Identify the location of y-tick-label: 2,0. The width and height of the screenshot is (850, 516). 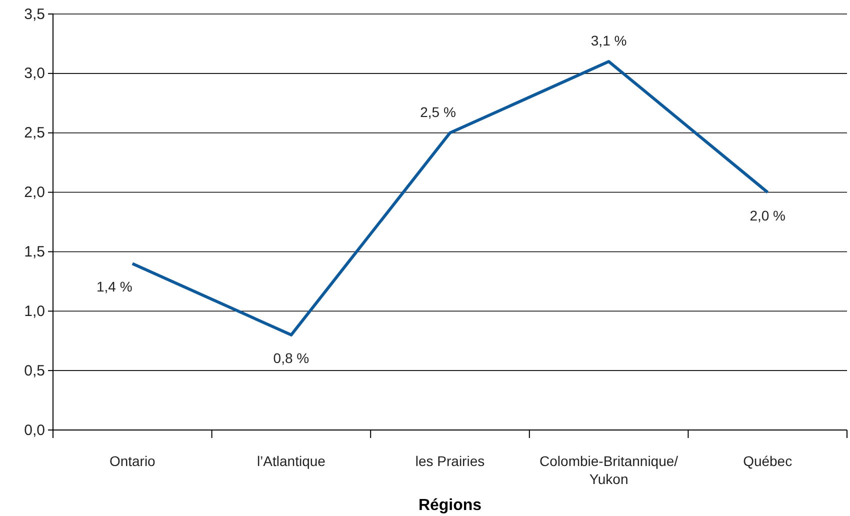
(34, 193).